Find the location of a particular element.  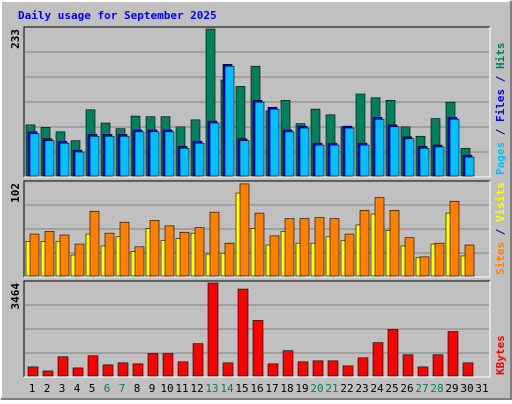

legend: KBytes is located at coordinates (500, 355).